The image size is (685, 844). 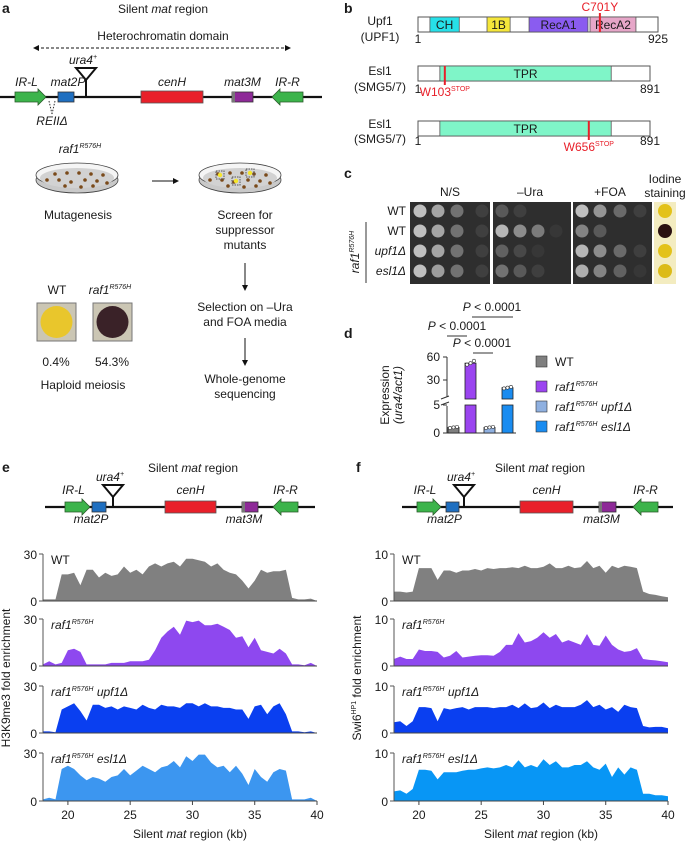 I want to click on x-tick-label: 35, so click(x=606, y=815).